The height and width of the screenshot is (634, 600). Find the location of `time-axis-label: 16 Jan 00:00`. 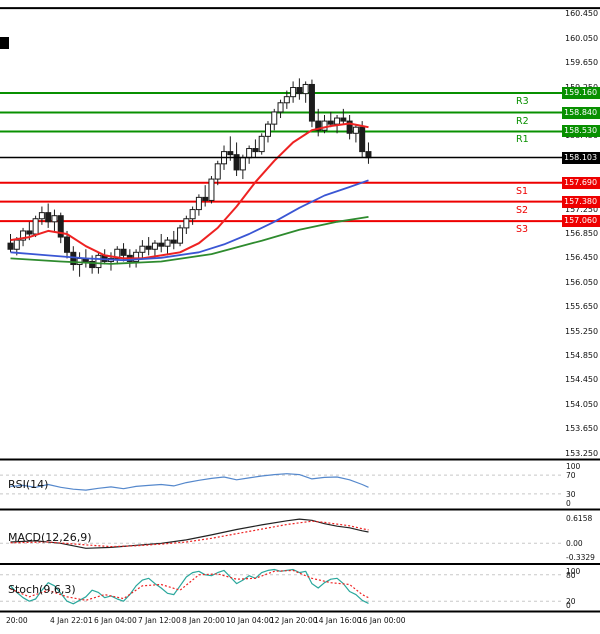

time-axis-label: 16 Jan 00:00 is located at coordinates (382, 620).